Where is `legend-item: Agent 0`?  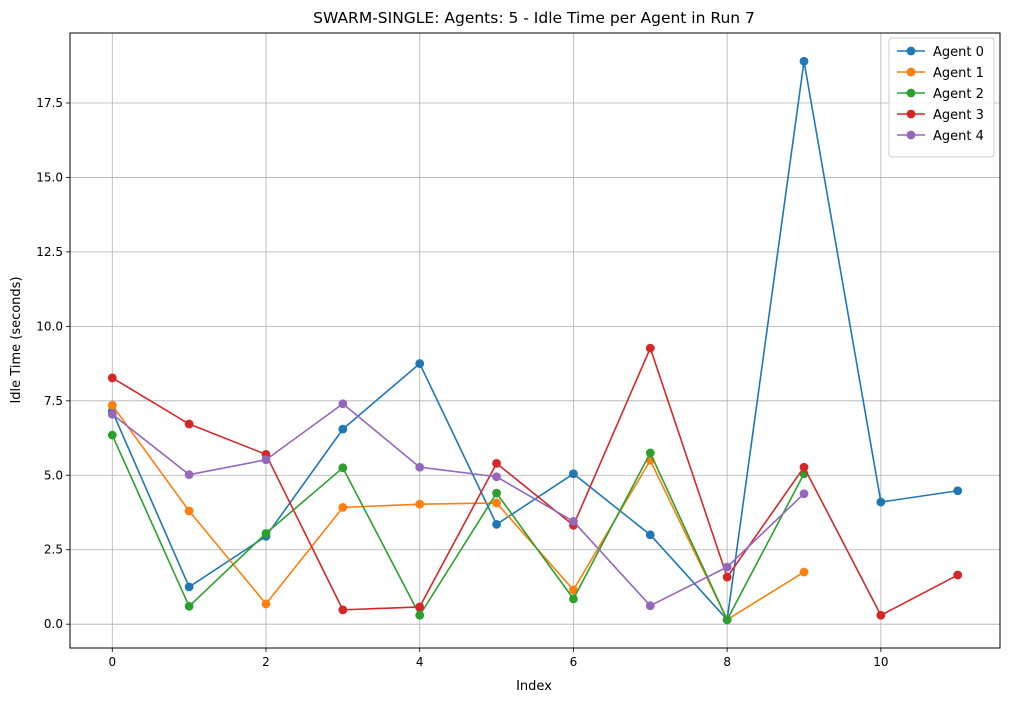
legend-item: Agent 0 is located at coordinates (940, 52).